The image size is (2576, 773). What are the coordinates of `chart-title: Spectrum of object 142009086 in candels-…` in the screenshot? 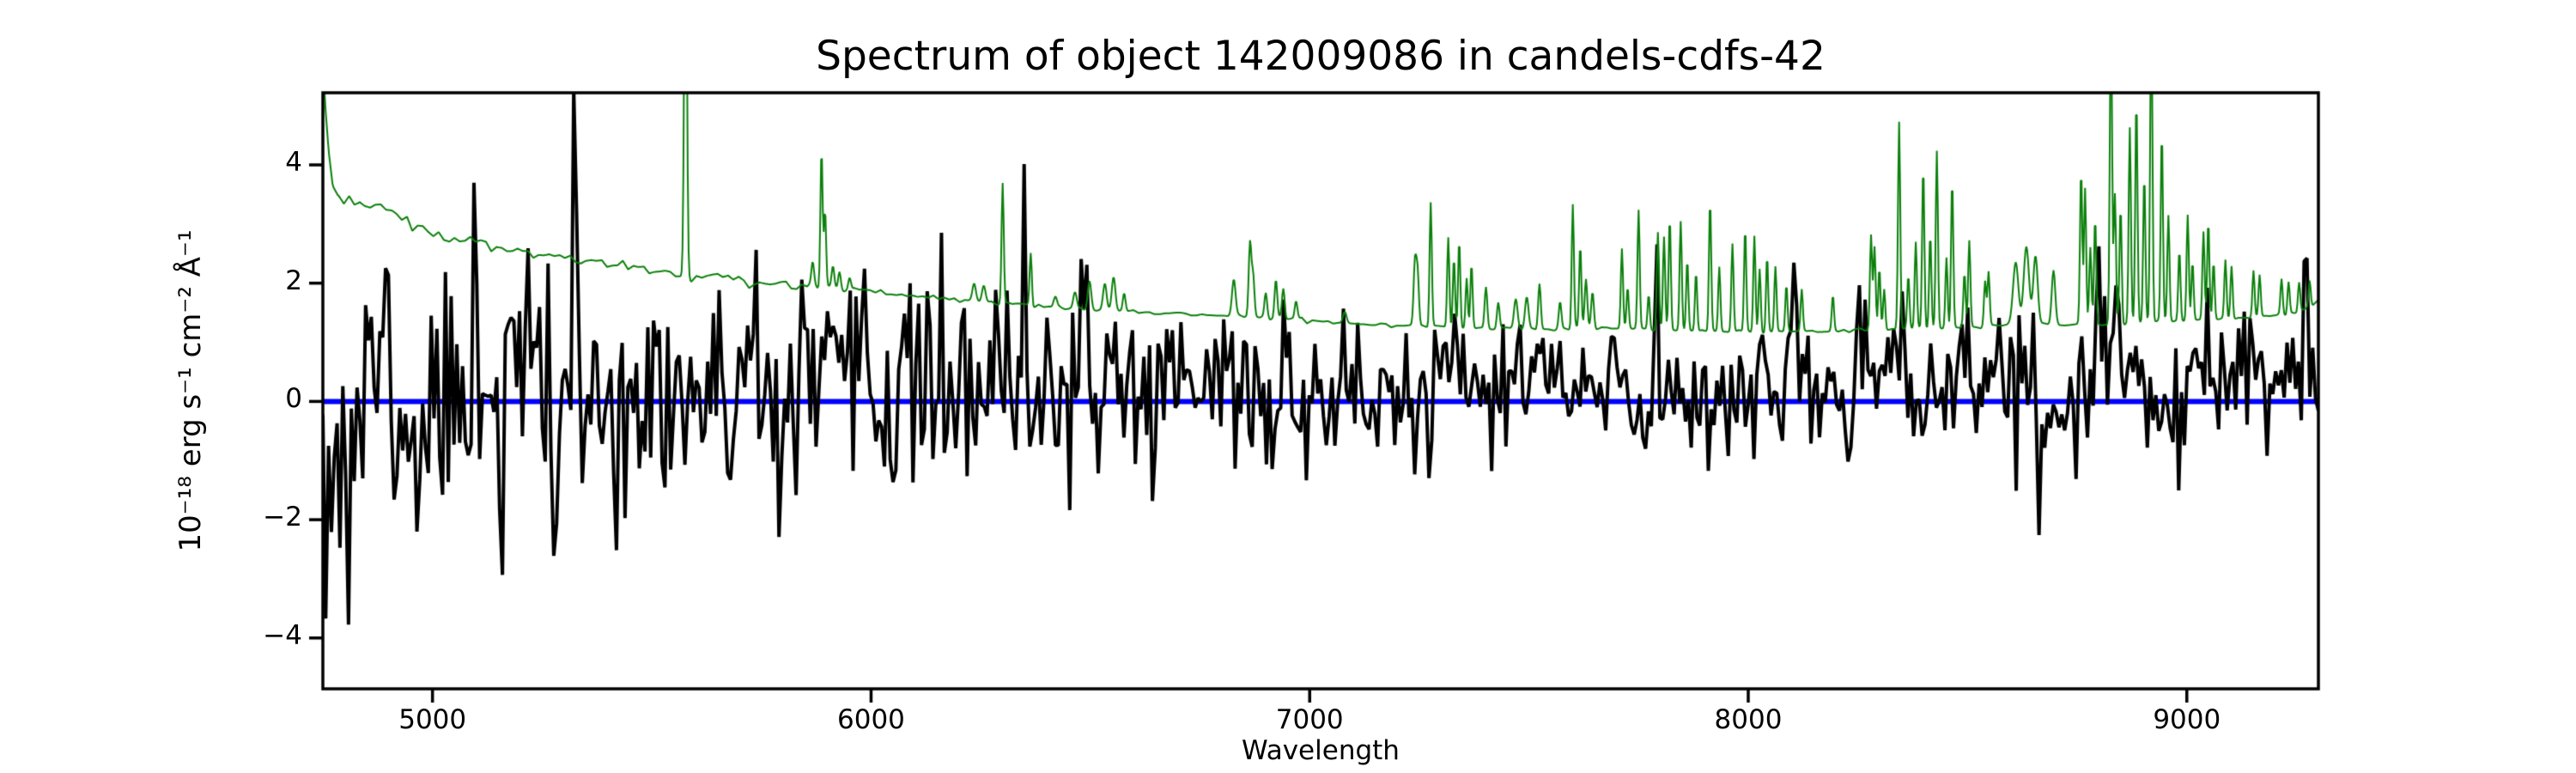 It's located at (1321, 57).